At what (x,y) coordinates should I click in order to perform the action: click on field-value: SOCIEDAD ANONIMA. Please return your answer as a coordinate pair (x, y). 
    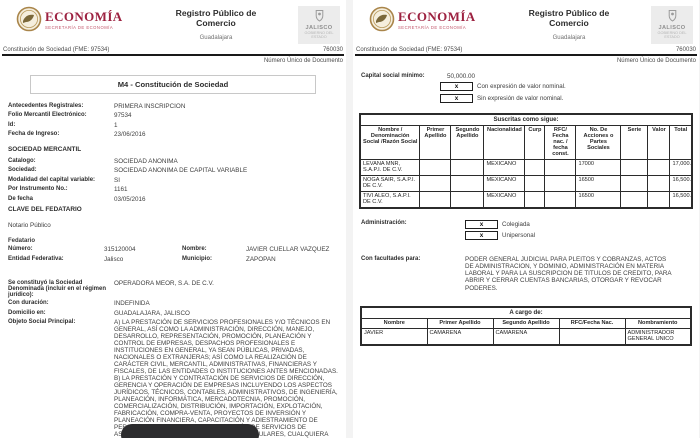
    Looking at the image, I should click on (146, 161).